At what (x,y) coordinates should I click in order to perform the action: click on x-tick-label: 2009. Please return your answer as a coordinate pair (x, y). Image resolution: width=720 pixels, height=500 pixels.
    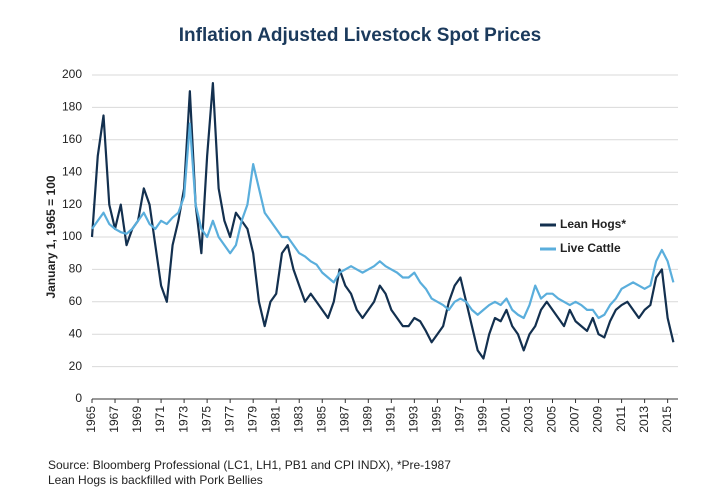
    Looking at the image, I should click on (598, 419).